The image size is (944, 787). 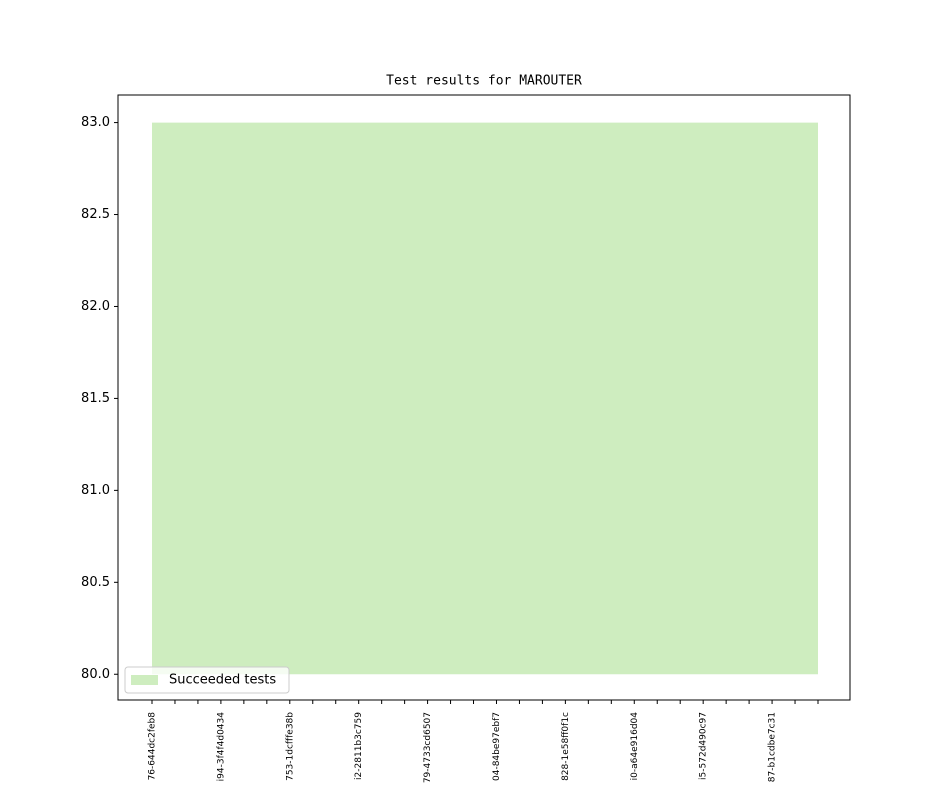 What do you see at coordinates (95, 306) in the screenshot?
I see `y-tick-label: 82.0` at bounding box center [95, 306].